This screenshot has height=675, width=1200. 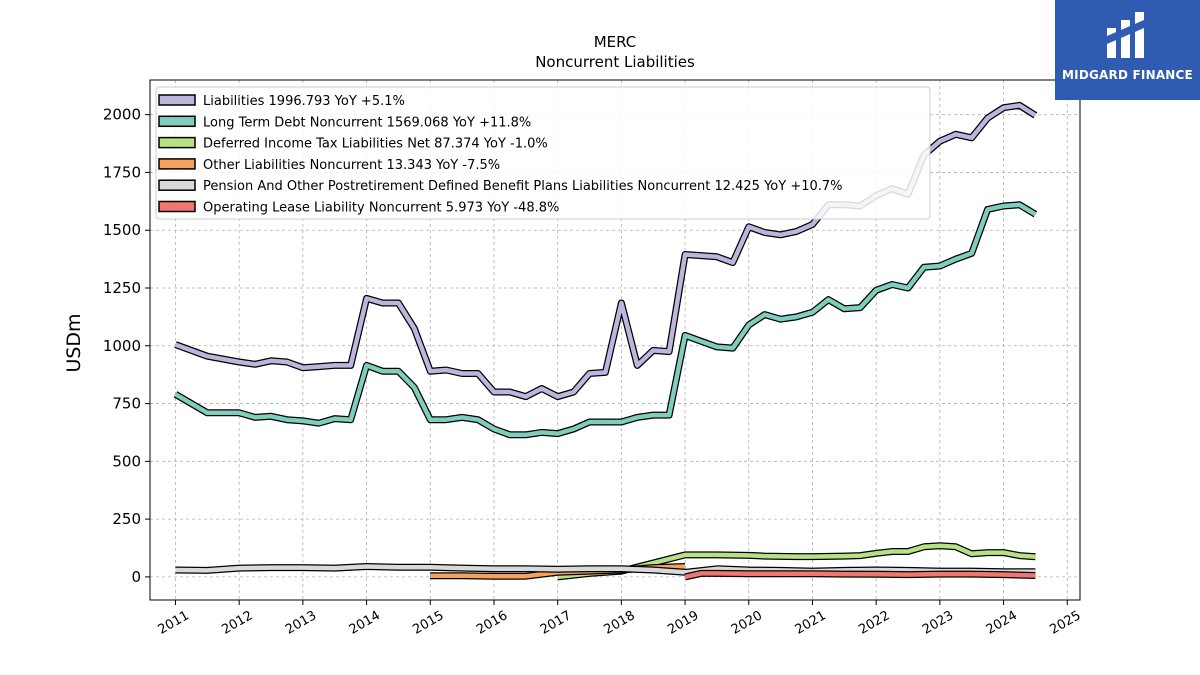 I want to click on y-tick-label: 1750, so click(x=122, y=172).